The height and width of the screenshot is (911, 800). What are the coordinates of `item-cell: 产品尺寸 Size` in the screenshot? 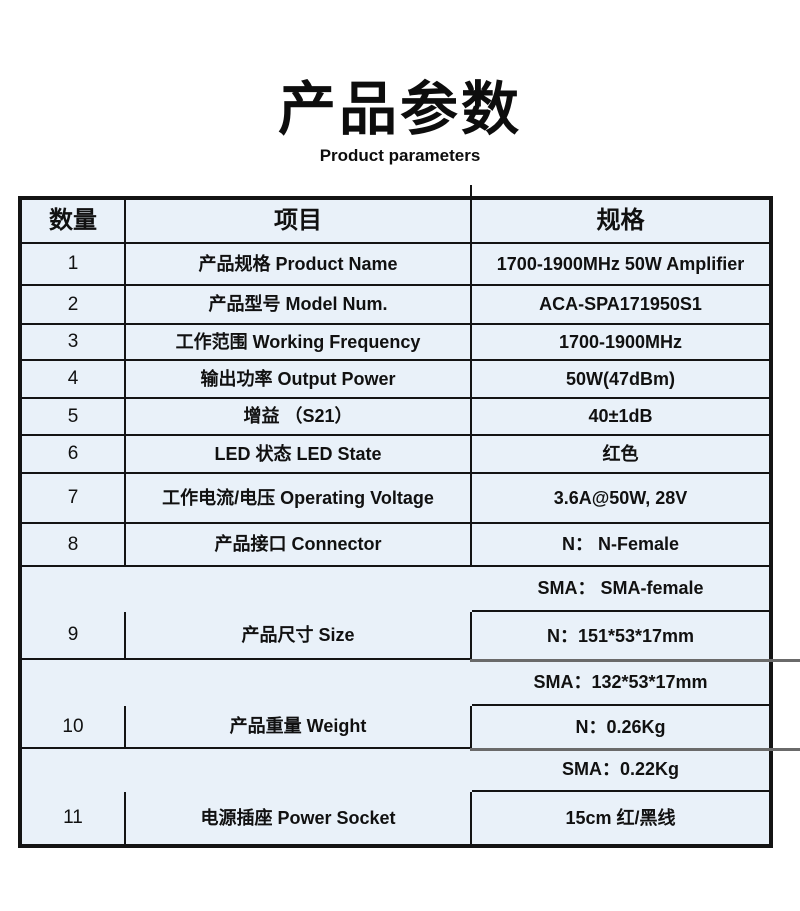 It's located at (299, 636).